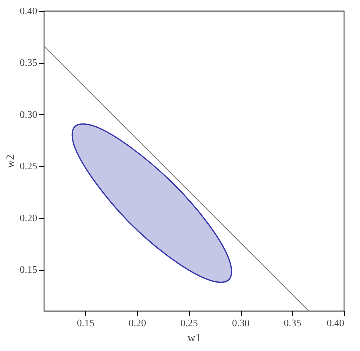  I want to click on x-tick-label: 0.20, so click(137, 324).